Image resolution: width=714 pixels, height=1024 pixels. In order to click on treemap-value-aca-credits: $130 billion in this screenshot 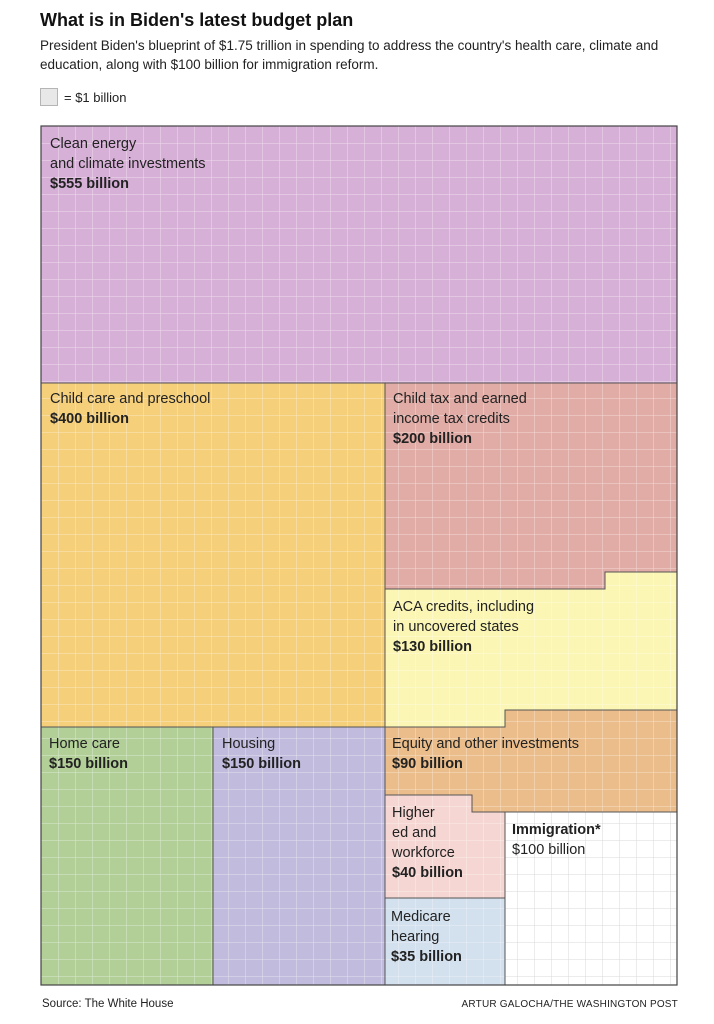, I will do `click(432, 647)`.